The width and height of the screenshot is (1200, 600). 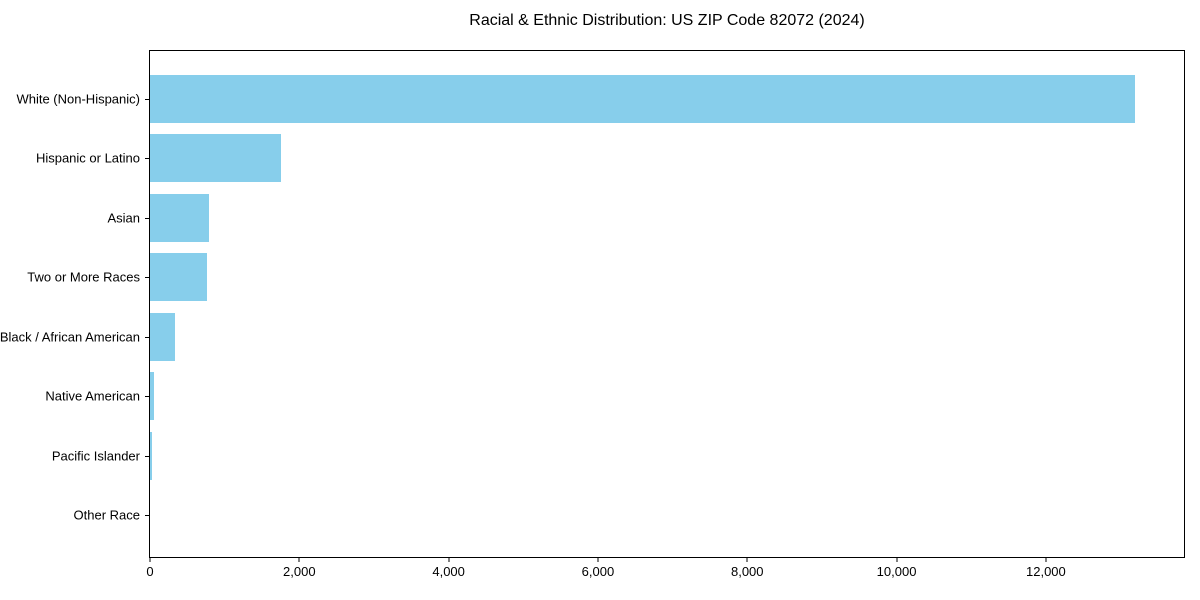 What do you see at coordinates (179, 217) in the screenshot?
I see `bar-asian` at bounding box center [179, 217].